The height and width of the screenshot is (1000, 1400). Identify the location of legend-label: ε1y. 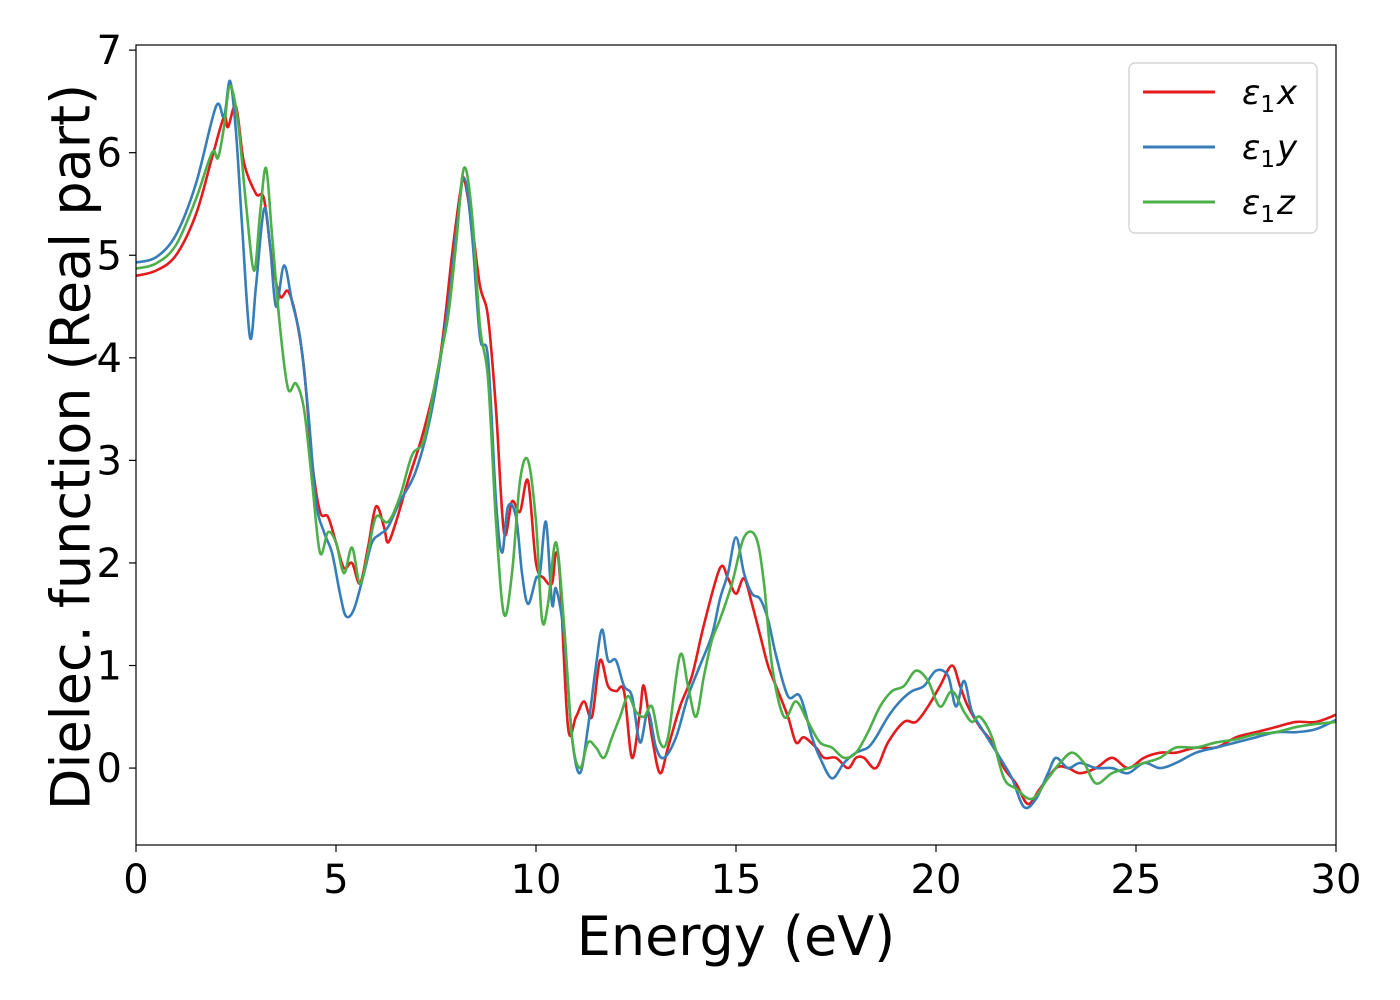
(1270, 150).